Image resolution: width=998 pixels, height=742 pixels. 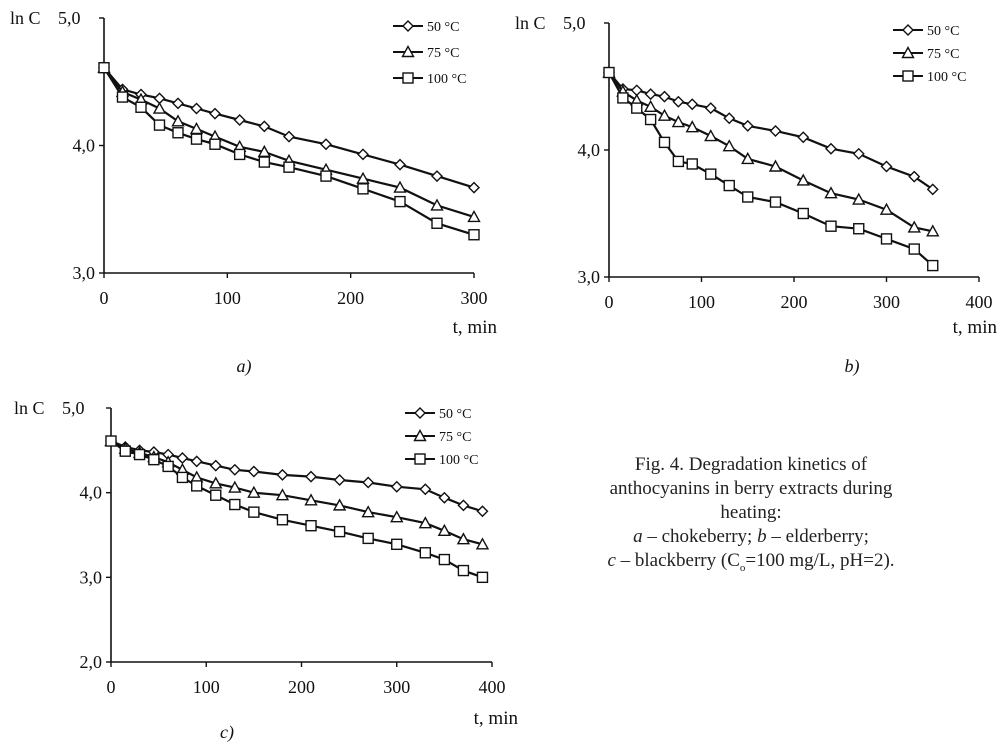 What do you see at coordinates (700, 536) in the screenshot?
I see `caption-text-a: – chokeberry;` at bounding box center [700, 536].